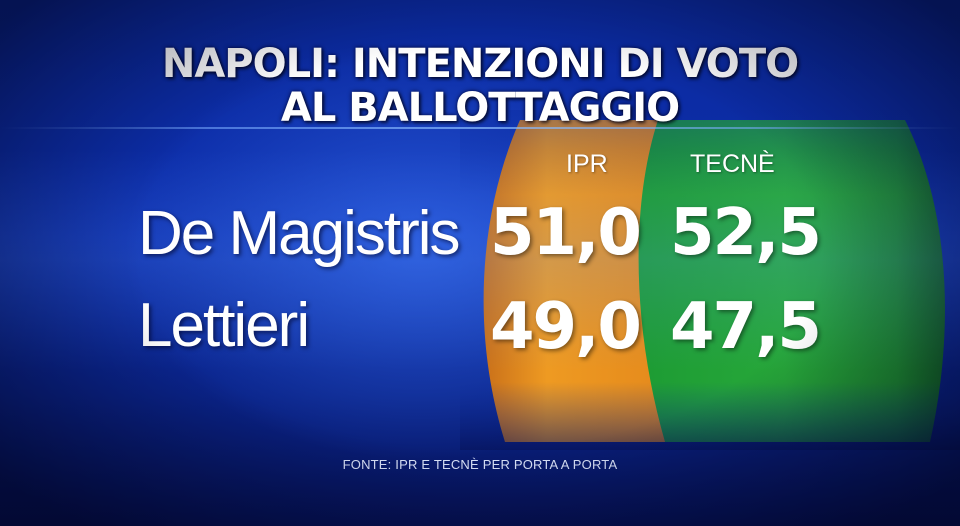 The width and height of the screenshot is (960, 526). What do you see at coordinates (566, 233) in the screenshot?
I see `value-de-magistris-ipr: 51,0` at bounding box center [566, 233].